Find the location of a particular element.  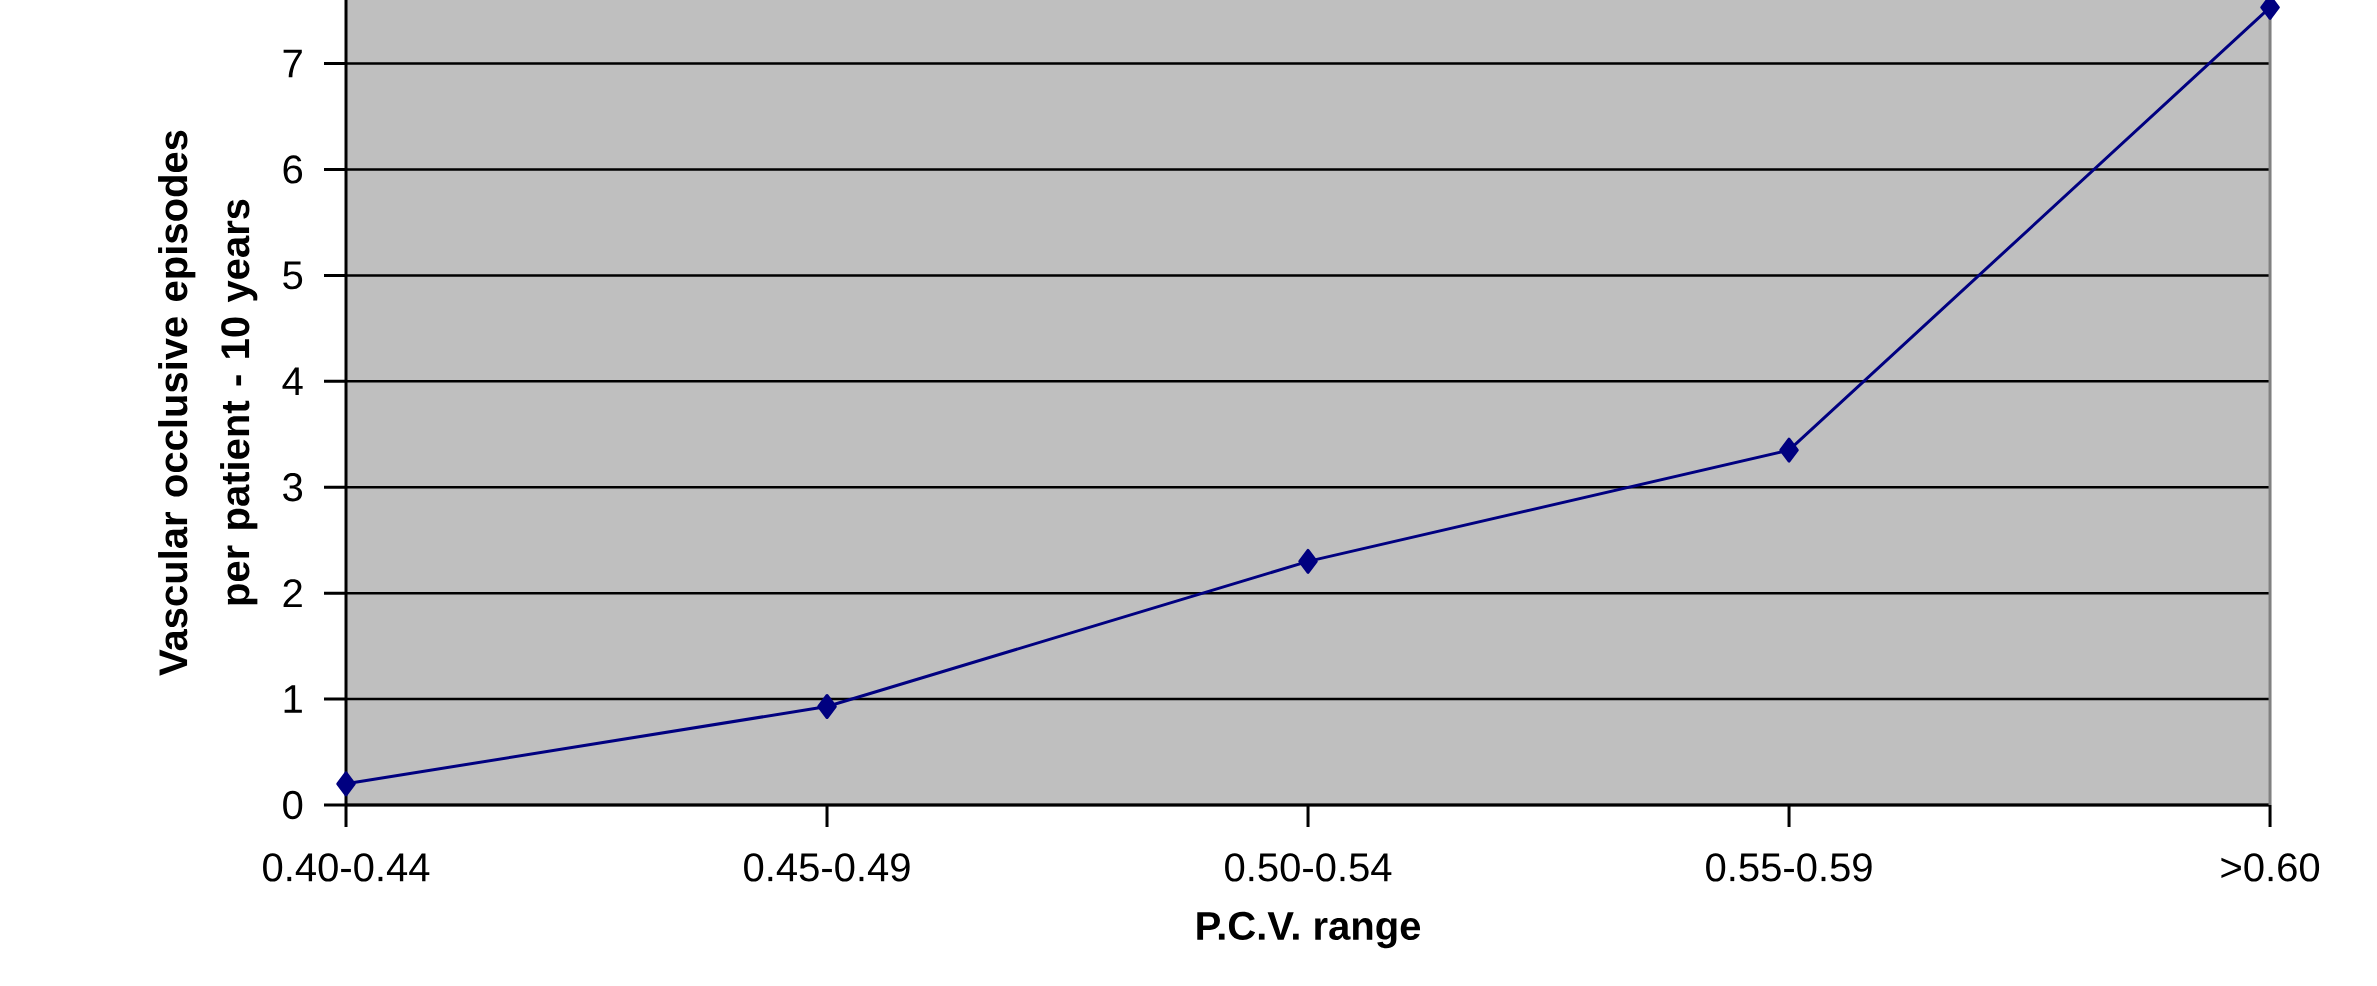

x-tick-label: 0.40-0.44 is located at coordinates (346, 867).